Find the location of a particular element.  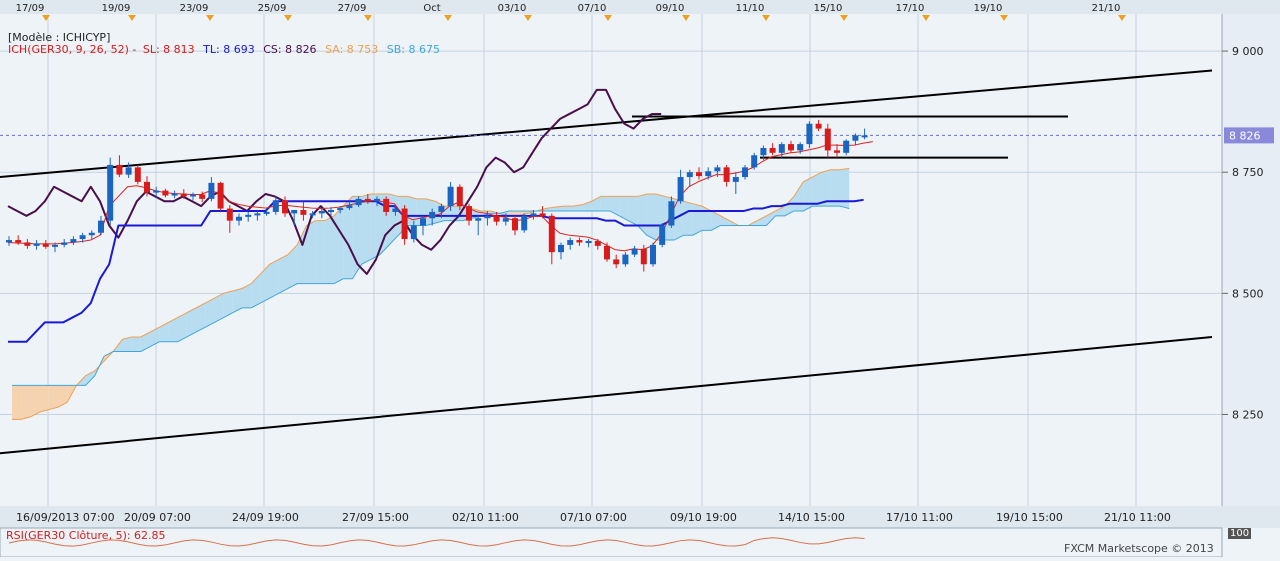

rsi-panel is located at coordinates (611, 542).